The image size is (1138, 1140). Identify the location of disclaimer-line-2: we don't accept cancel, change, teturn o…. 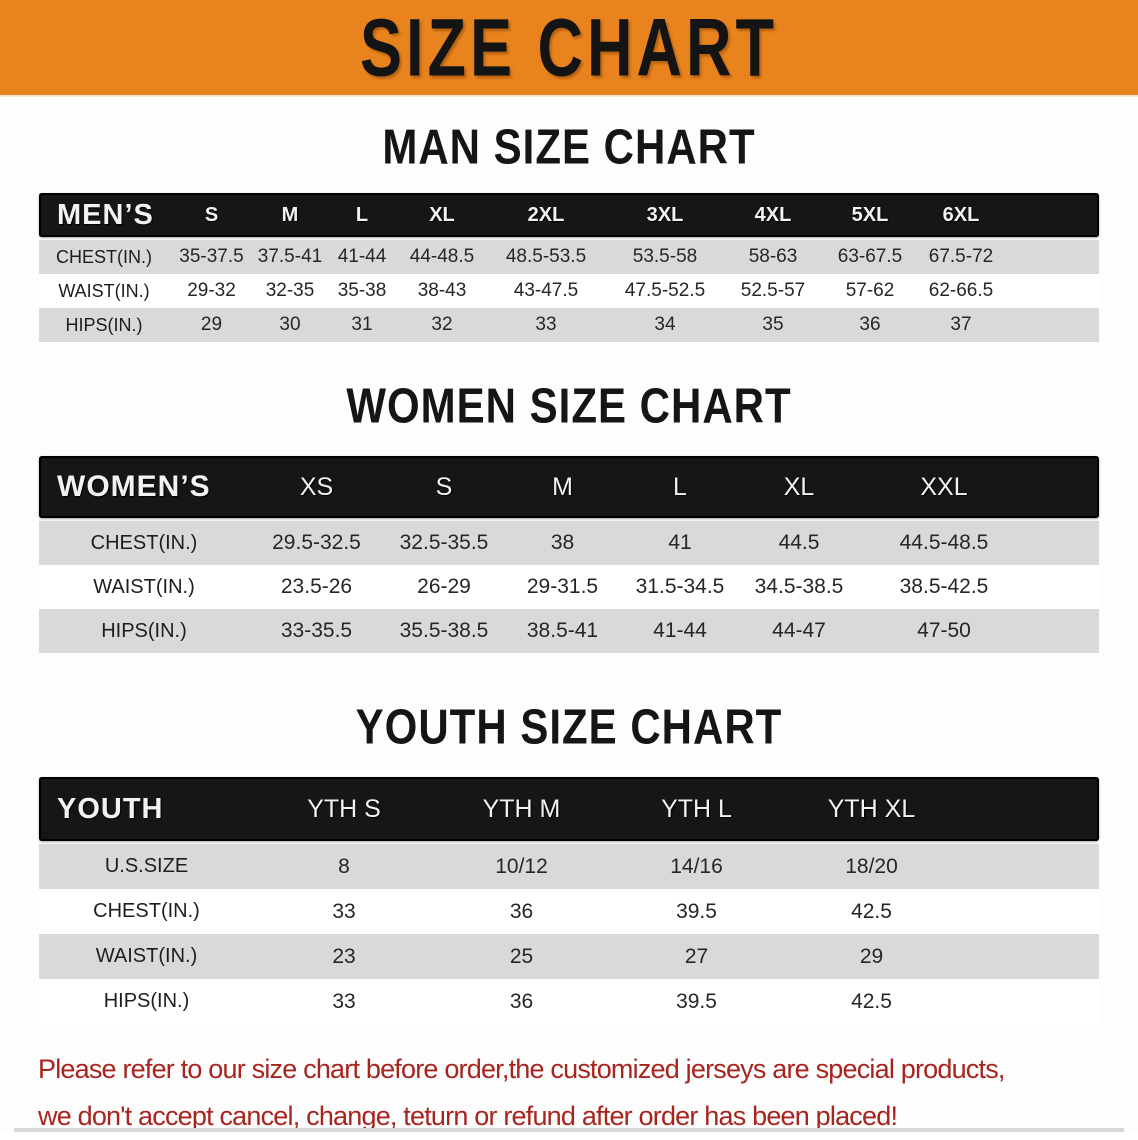
(468, 1116).